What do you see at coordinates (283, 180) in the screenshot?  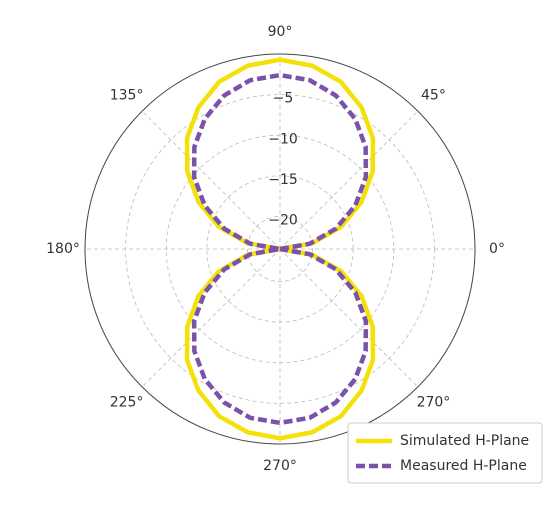 I see `r-tick-label: −15` at bounding box center [283, 180].